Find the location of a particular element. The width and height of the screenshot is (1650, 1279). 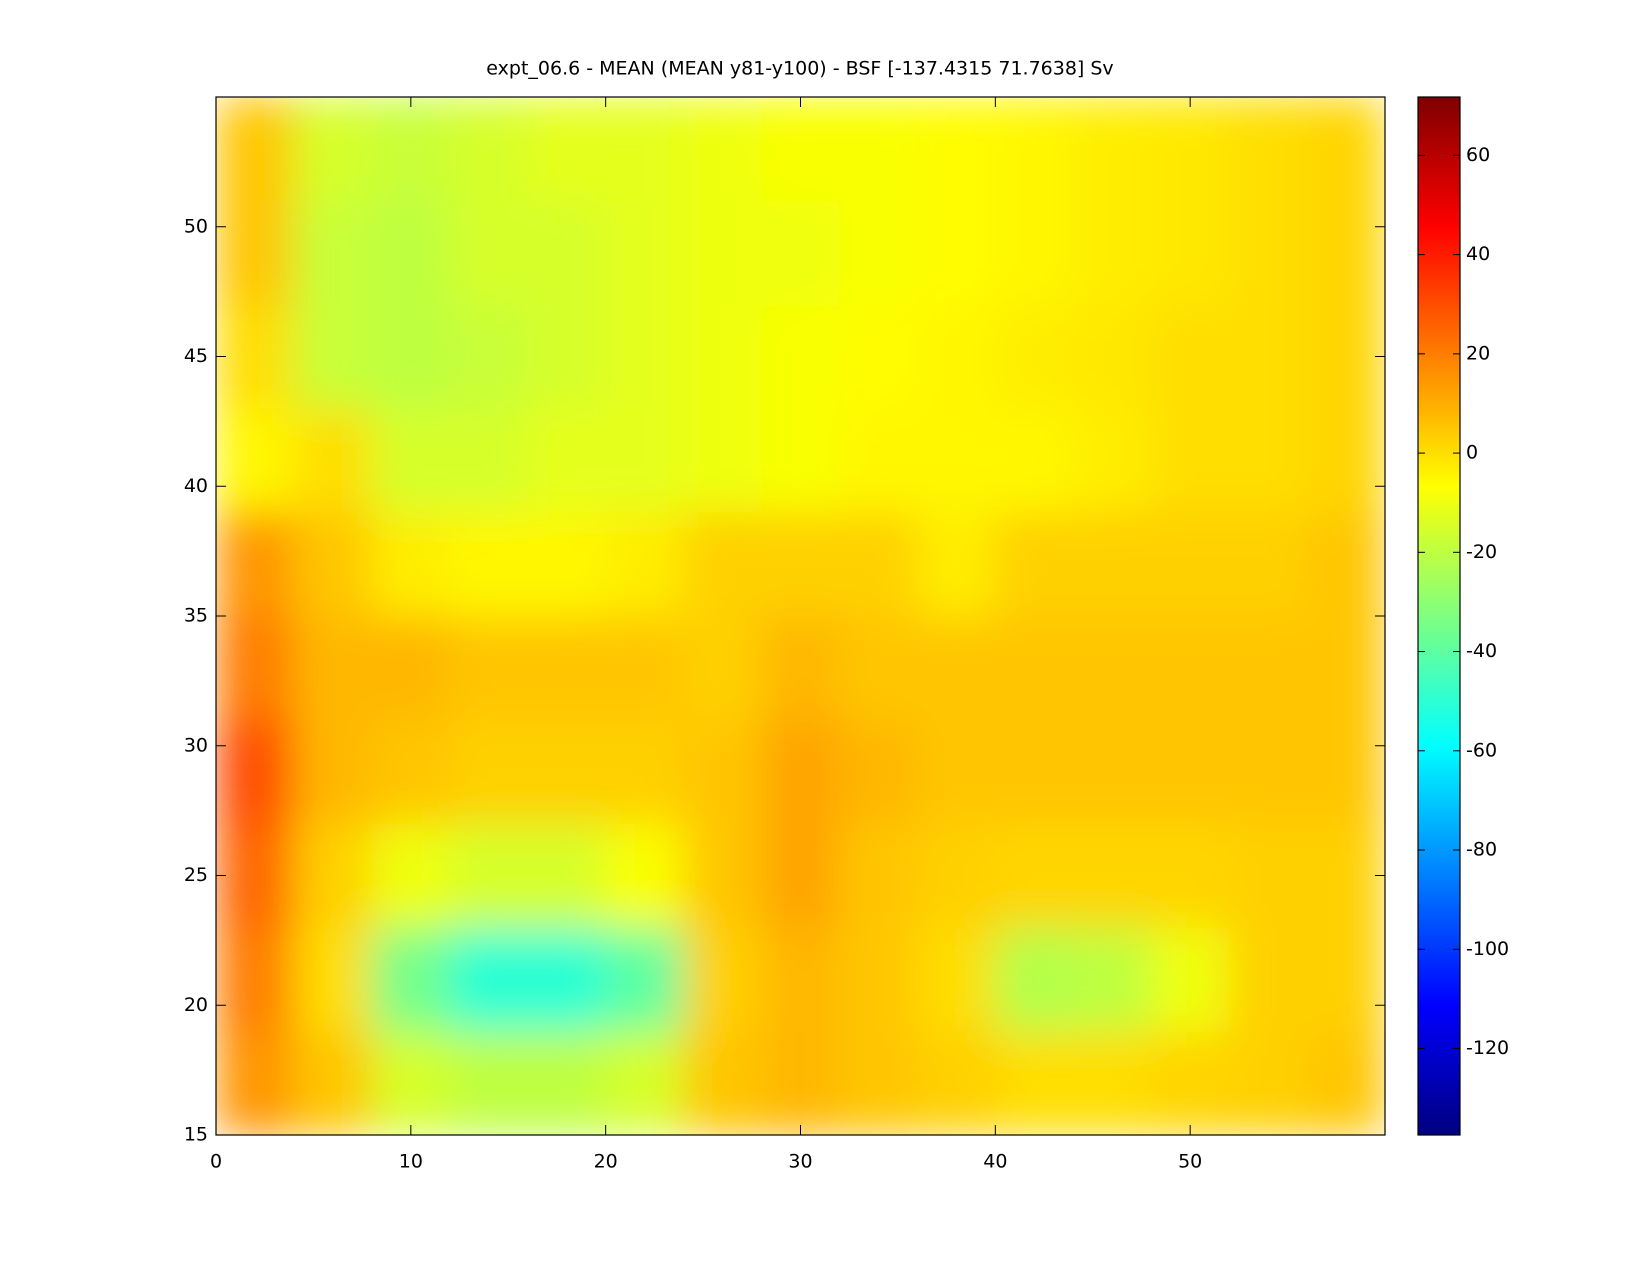

colorbar-tick-label: 0 is located at coordinates (1472, 453).